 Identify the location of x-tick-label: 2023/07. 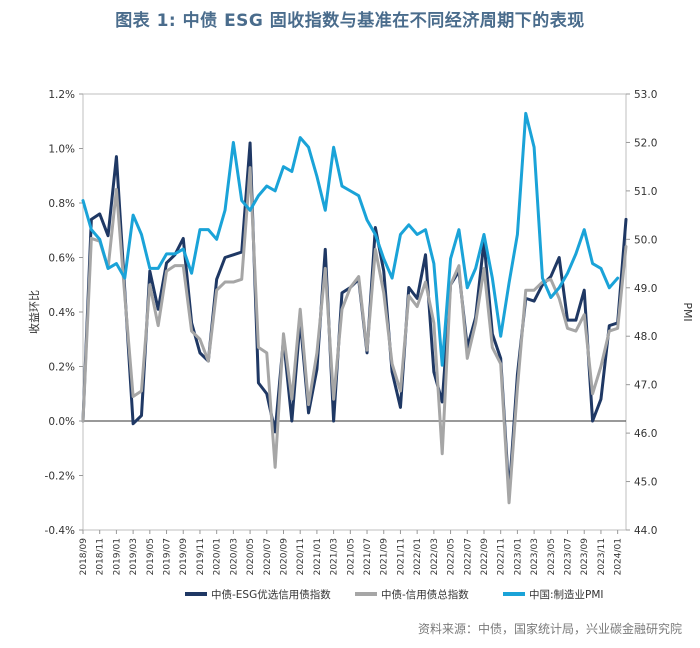
(569, 556).